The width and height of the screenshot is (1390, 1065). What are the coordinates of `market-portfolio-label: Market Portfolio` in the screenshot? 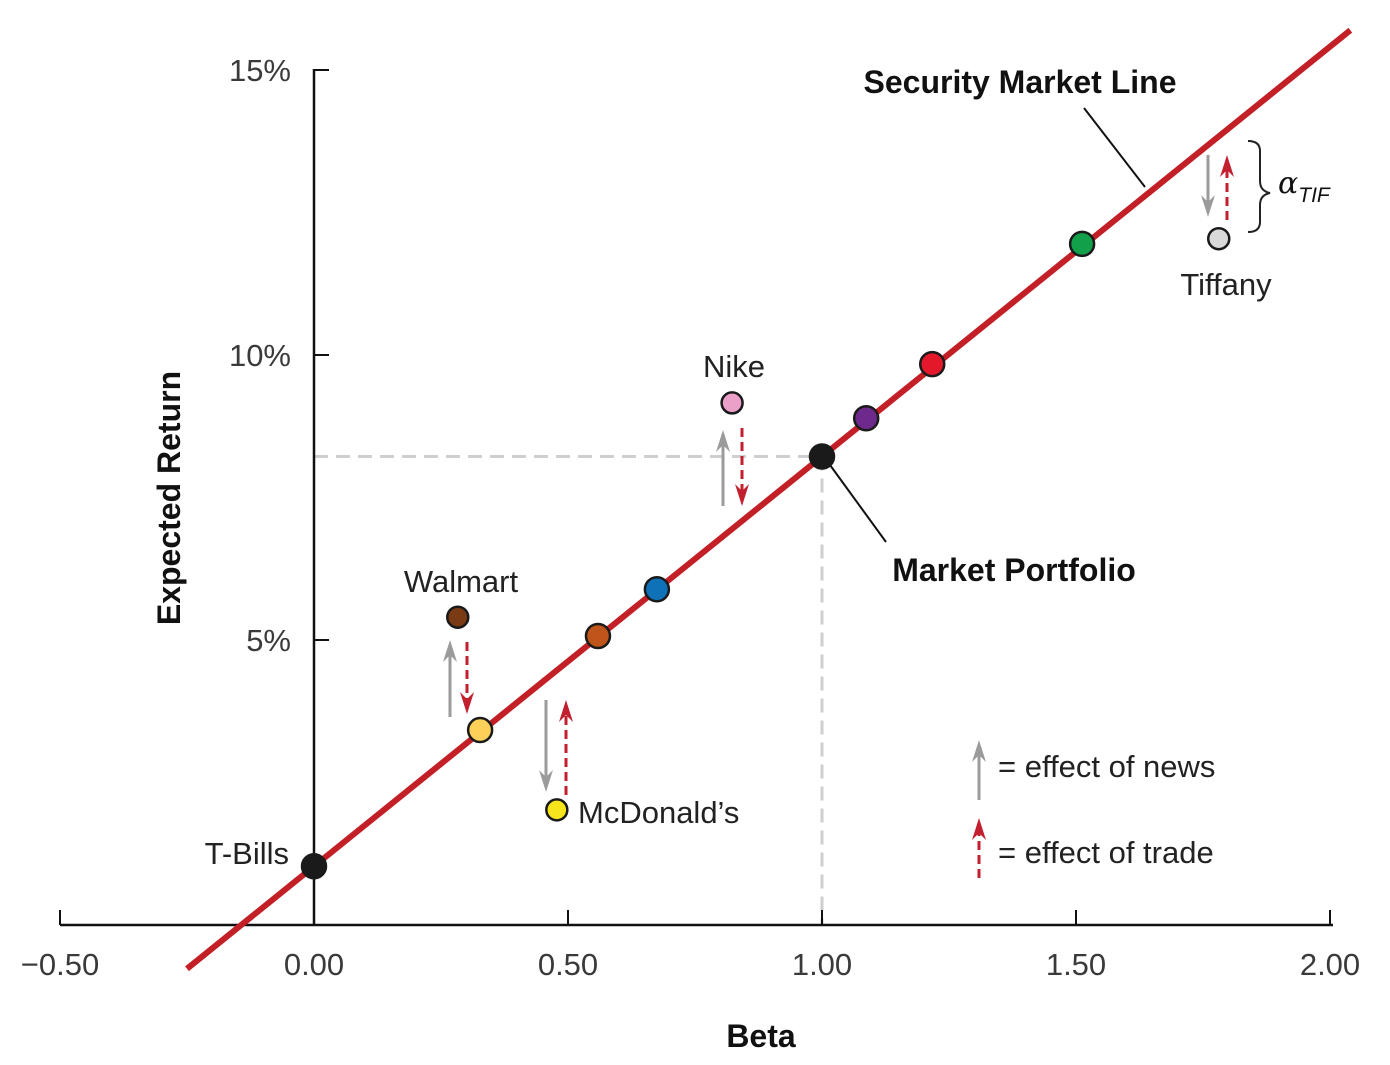 It's located at (1014, 570).